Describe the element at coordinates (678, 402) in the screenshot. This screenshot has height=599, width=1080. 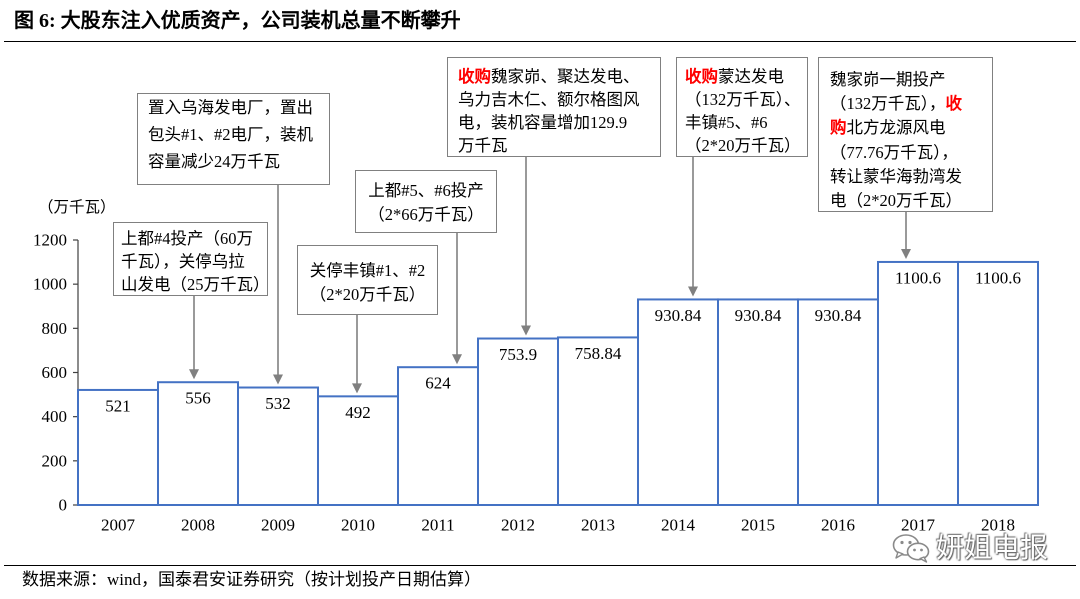
I see `bar-2014` at that location.